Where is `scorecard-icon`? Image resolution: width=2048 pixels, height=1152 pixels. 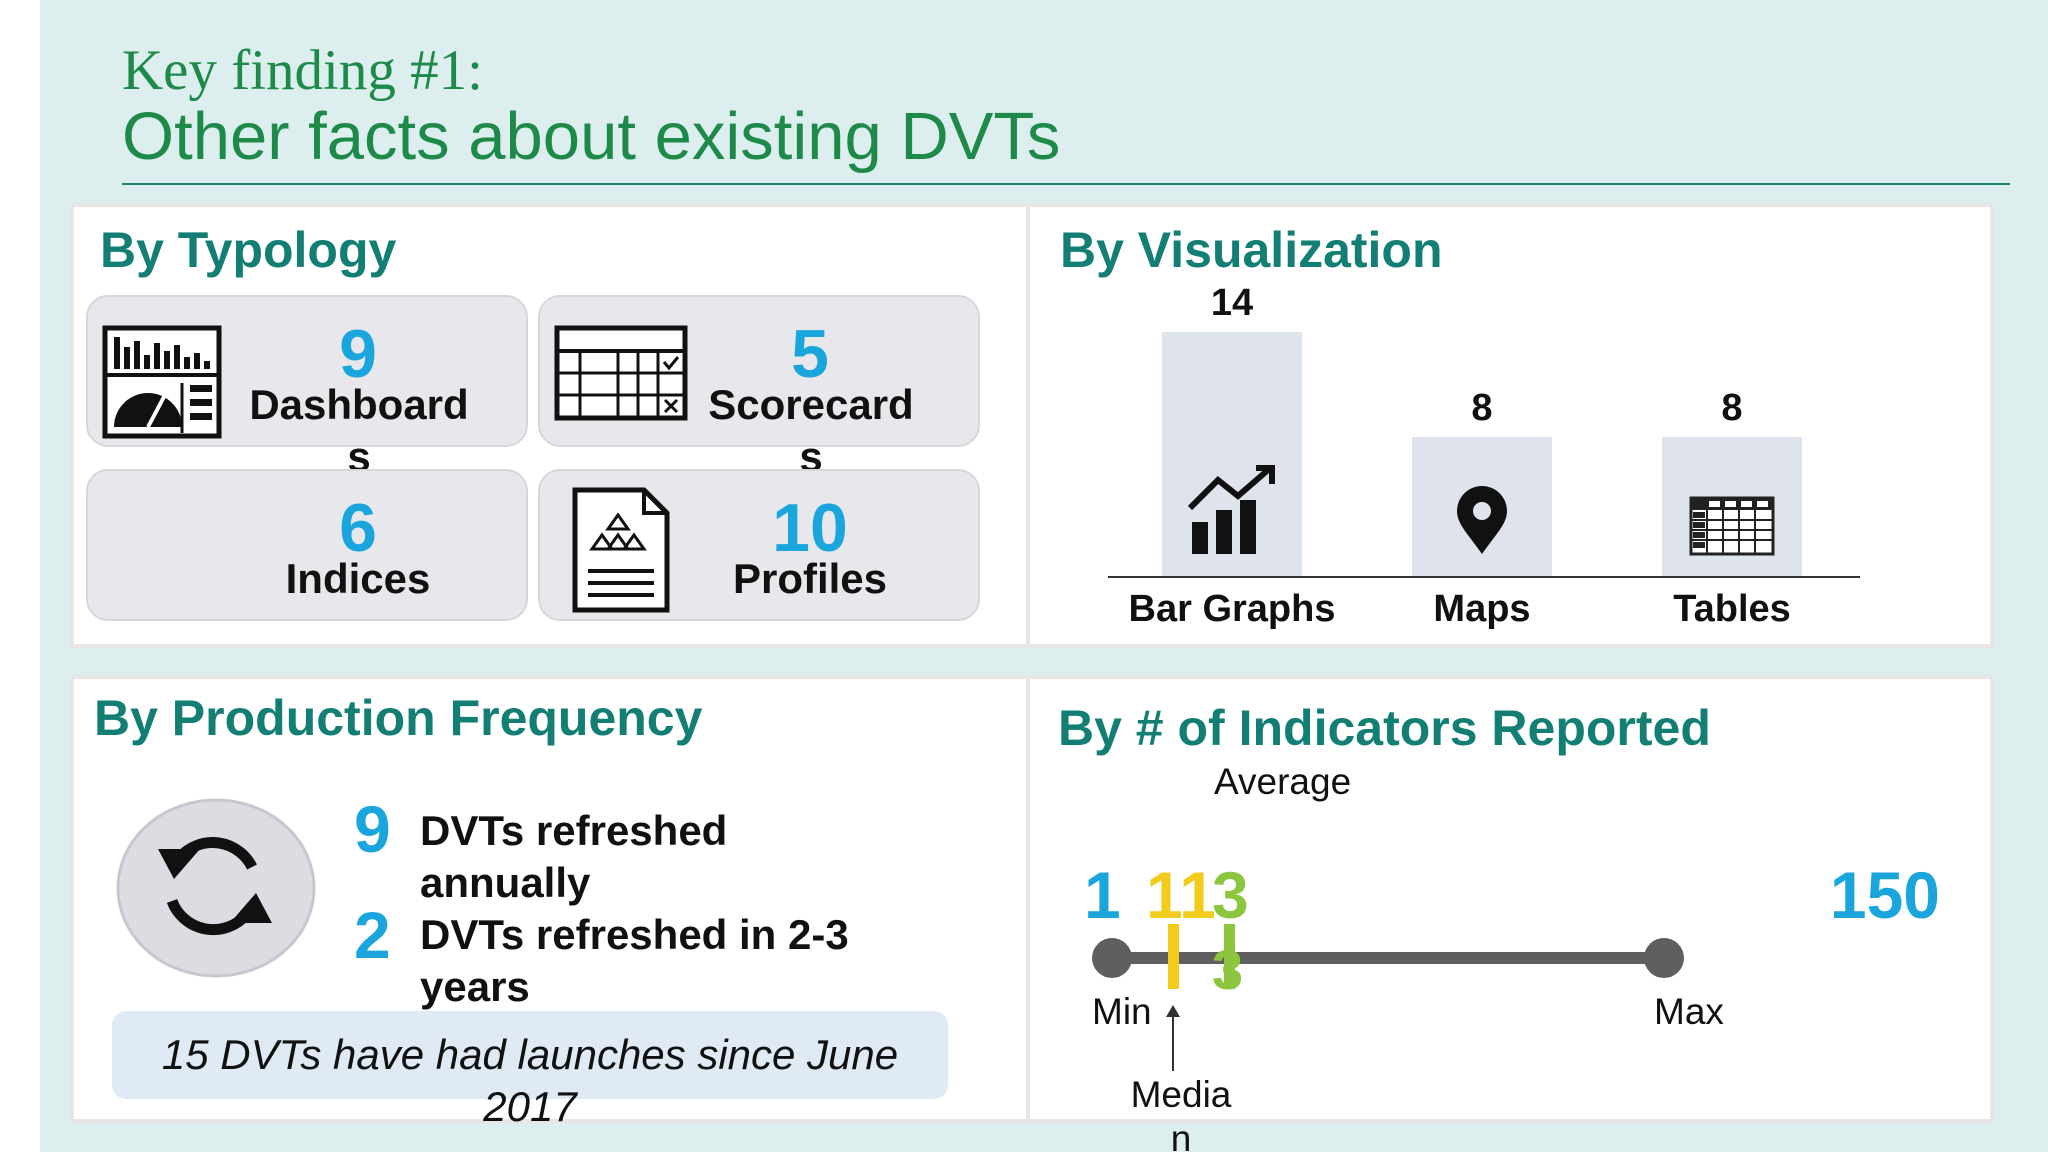
scorecard-icon is located at coordinates (621, 375).